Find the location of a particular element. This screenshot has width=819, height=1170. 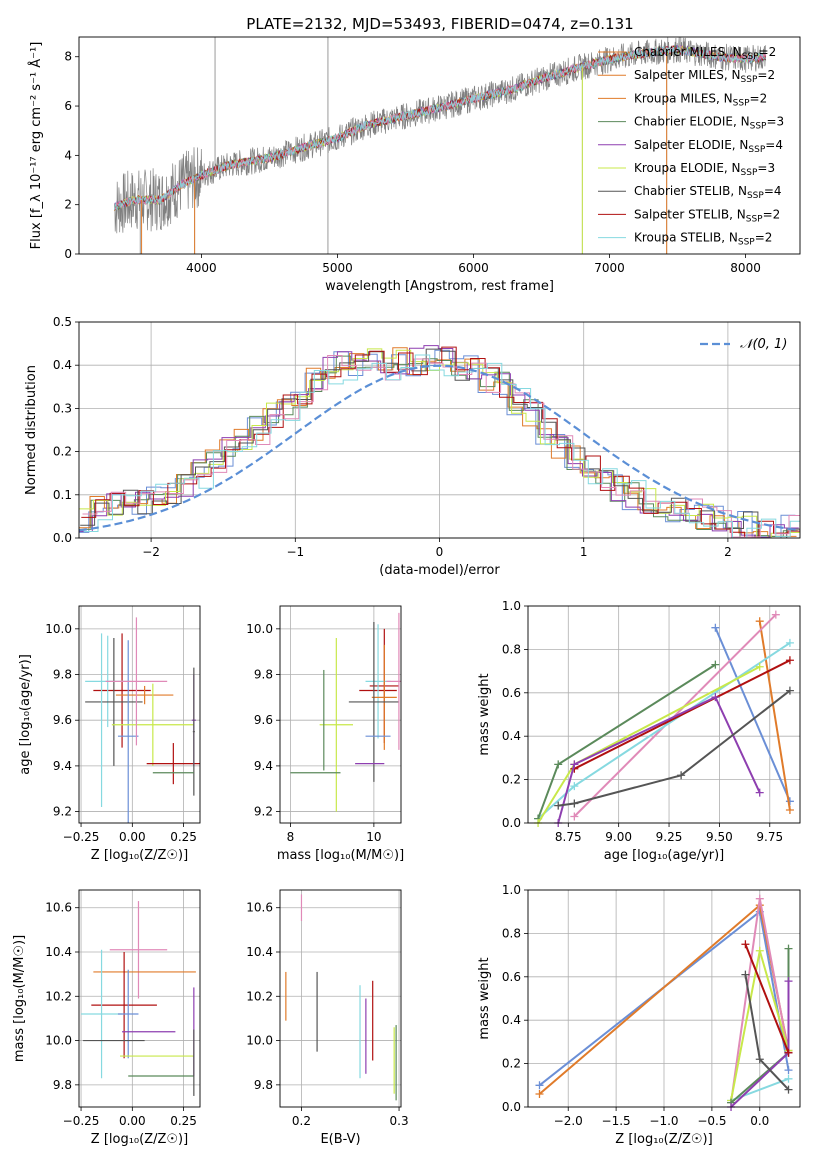

x-tick-label-1: −1.5 is located at coordinates (616, 1121).